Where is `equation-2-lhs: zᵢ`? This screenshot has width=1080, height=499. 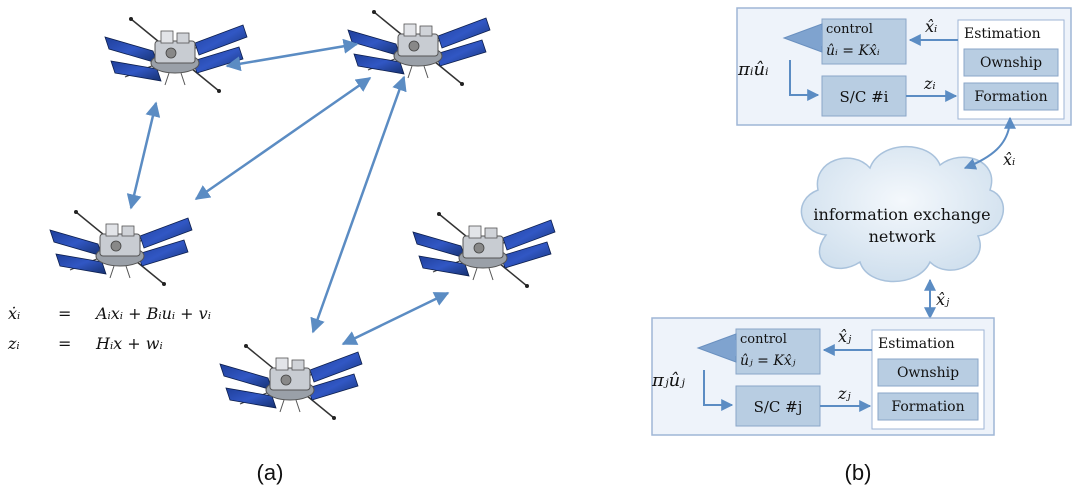
equation-2-lhs: zᵢ is located at coordinates (13, 343).